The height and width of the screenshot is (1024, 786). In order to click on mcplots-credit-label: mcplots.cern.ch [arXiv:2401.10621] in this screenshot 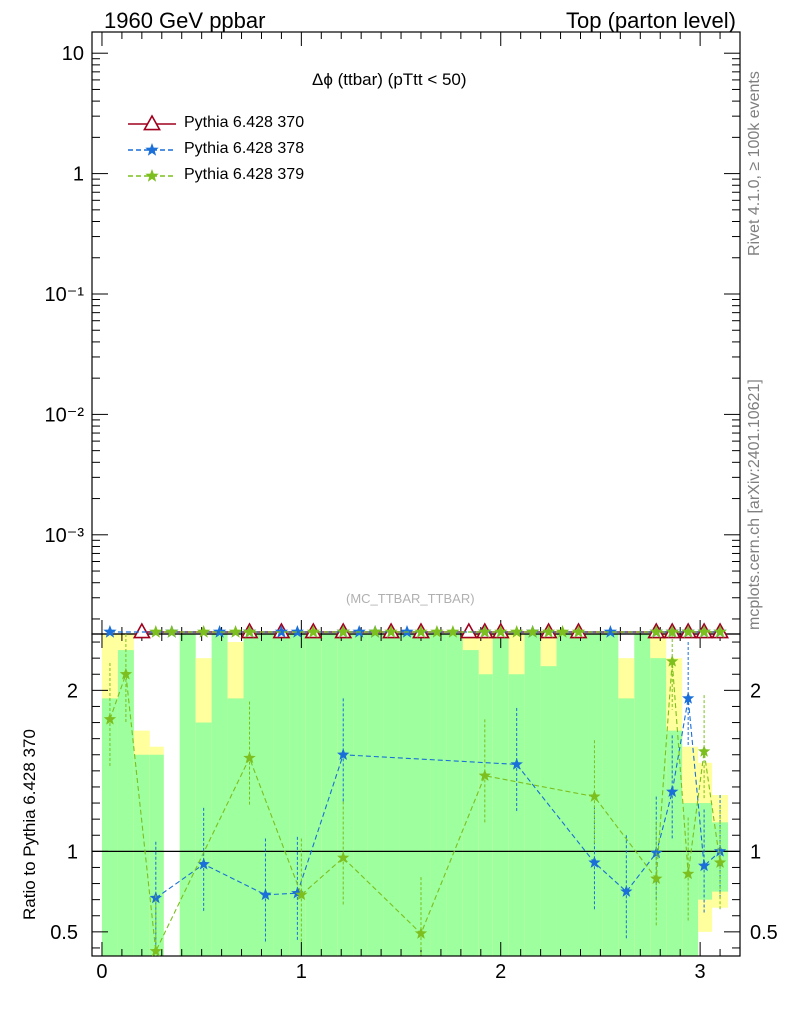, I will do `click(754, 504)`.